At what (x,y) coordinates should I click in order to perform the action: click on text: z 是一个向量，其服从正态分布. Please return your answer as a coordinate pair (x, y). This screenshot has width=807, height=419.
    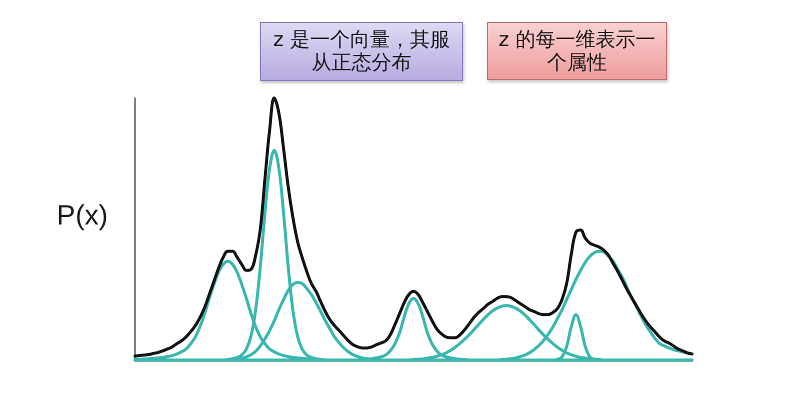
    Looking at the image, I should click on (361, 50).